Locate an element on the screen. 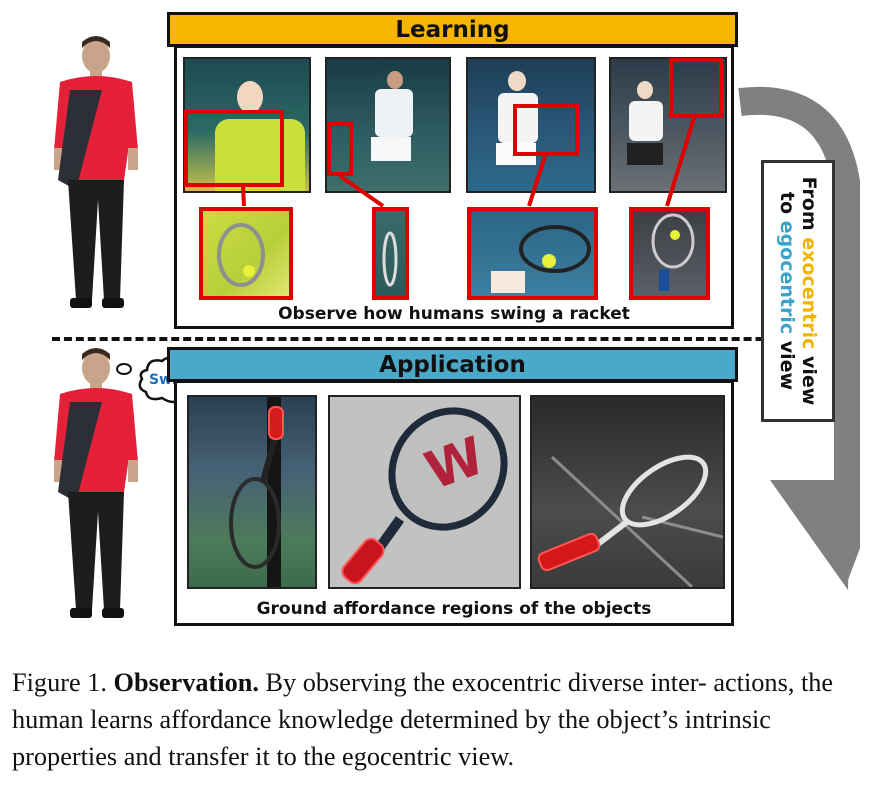  application-title: Application is located at coordinates (452, 364).